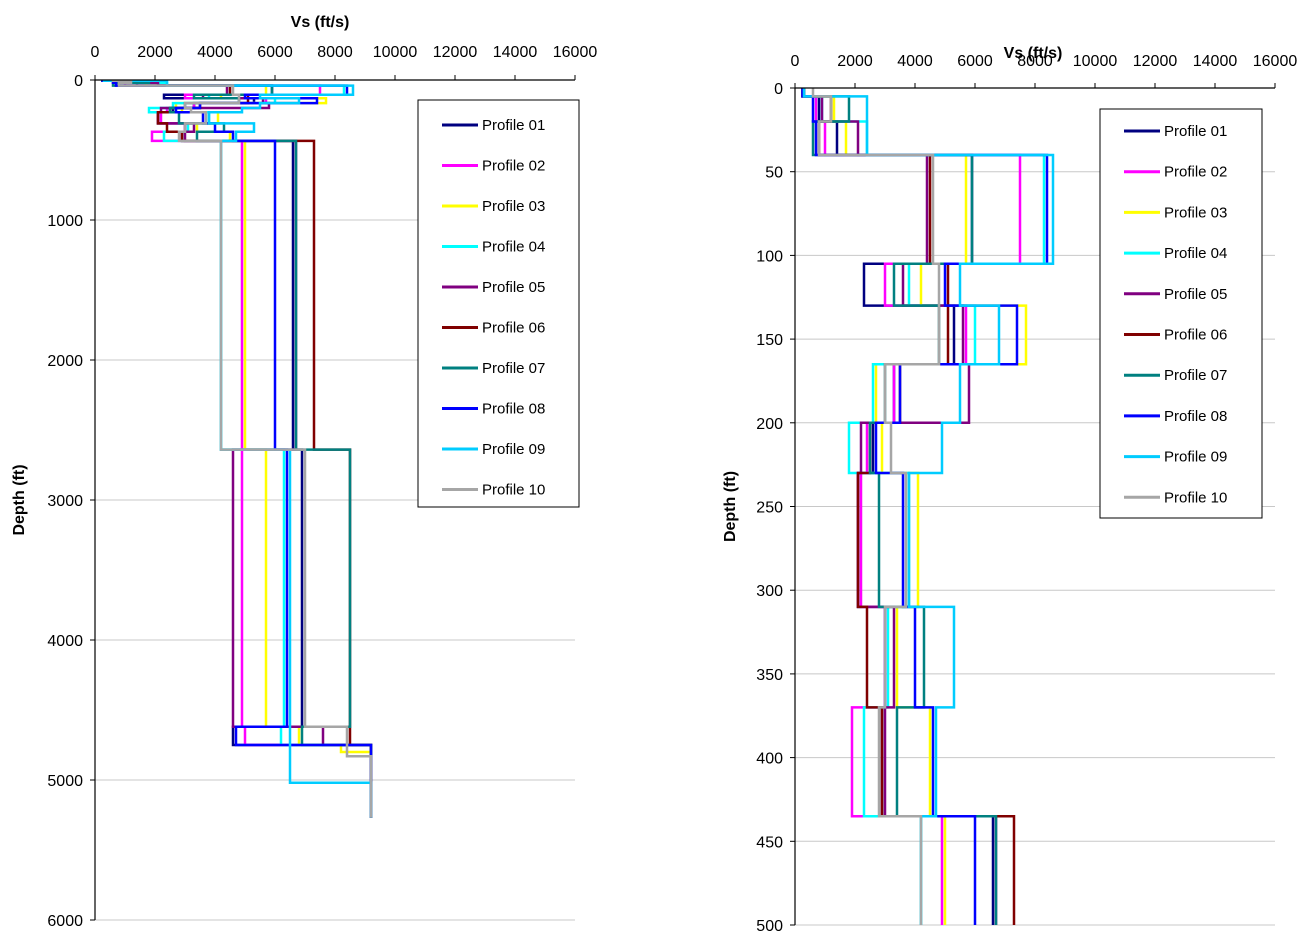 The width and height of the screenshot is (1301, 935). I want to click on y-tick-label: 300, so click(769, 591).